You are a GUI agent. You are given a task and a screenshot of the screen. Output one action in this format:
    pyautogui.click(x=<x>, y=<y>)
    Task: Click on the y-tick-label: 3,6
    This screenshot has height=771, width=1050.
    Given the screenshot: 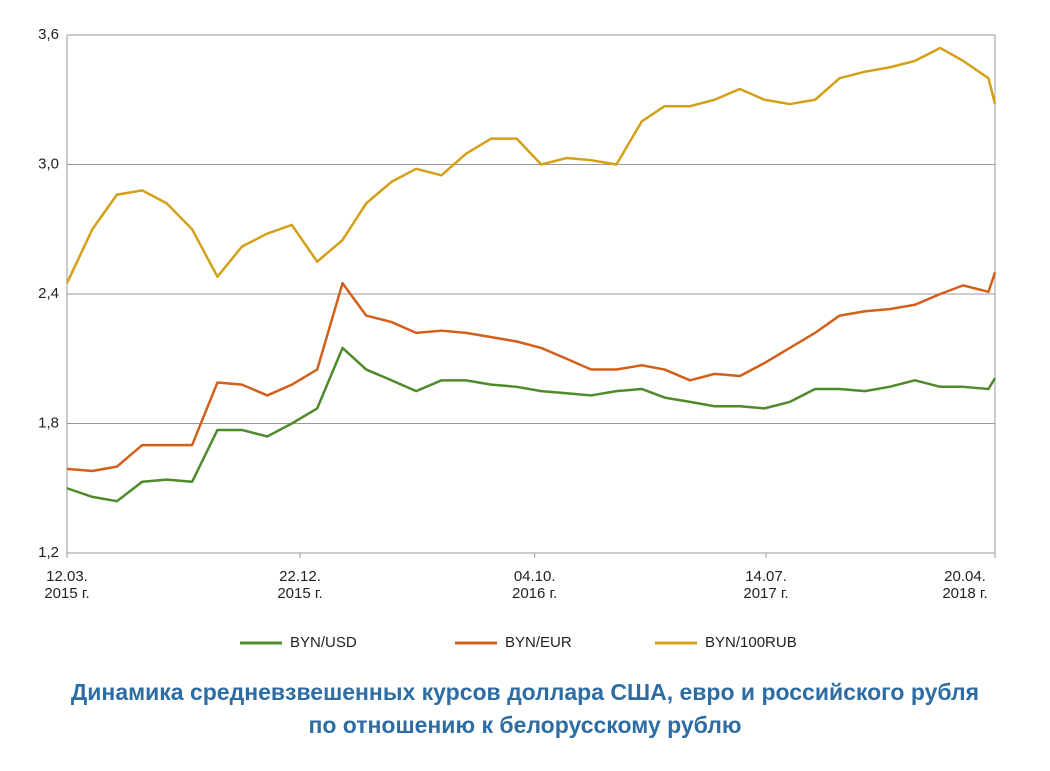 What is the action you would take?
    pyautogui.click(x=48, y=34)
    